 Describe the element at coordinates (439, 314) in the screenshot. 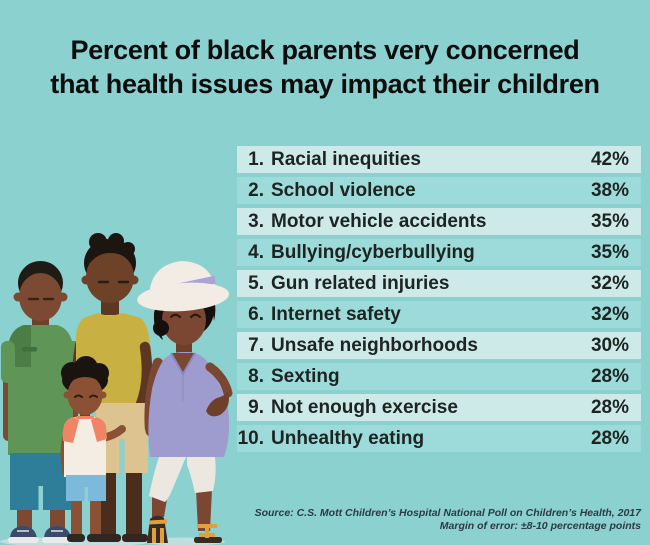

I see `list-row: 6. Internet safety 32%` at that location.